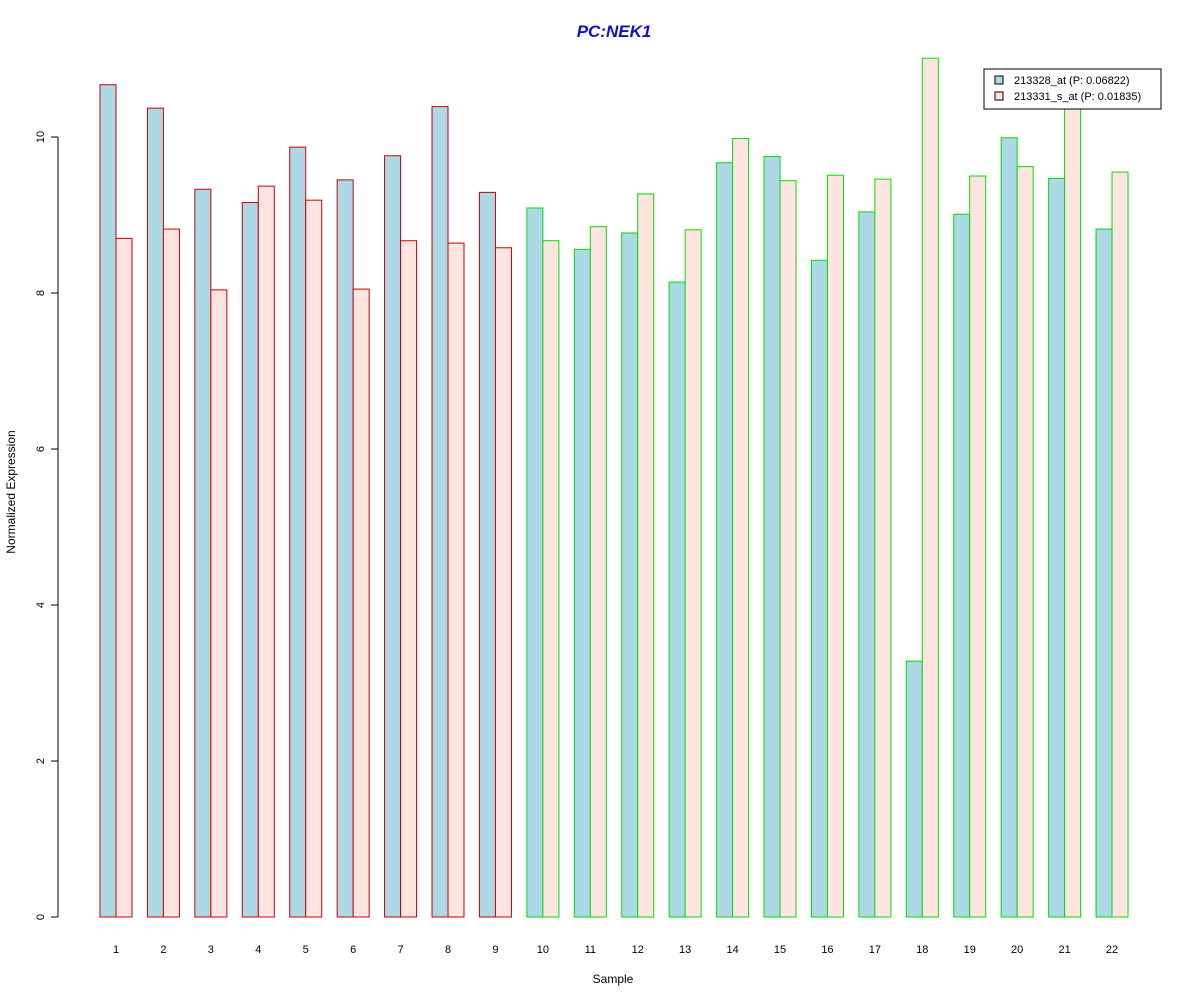 Image resolution: width=1200 pixels, height=1000 pixels. I want to click on x-tick-label: 20, so click(1017, 950).